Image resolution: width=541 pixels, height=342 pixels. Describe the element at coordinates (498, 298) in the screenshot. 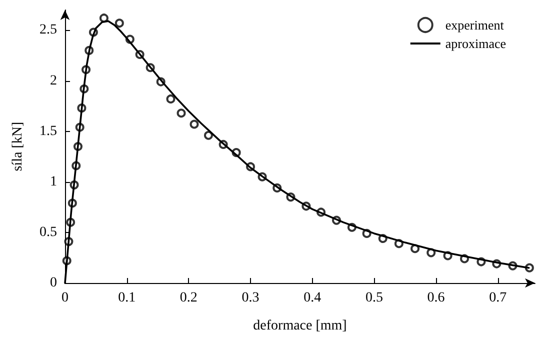

I see `x-tick-label: 0.7` at that location.